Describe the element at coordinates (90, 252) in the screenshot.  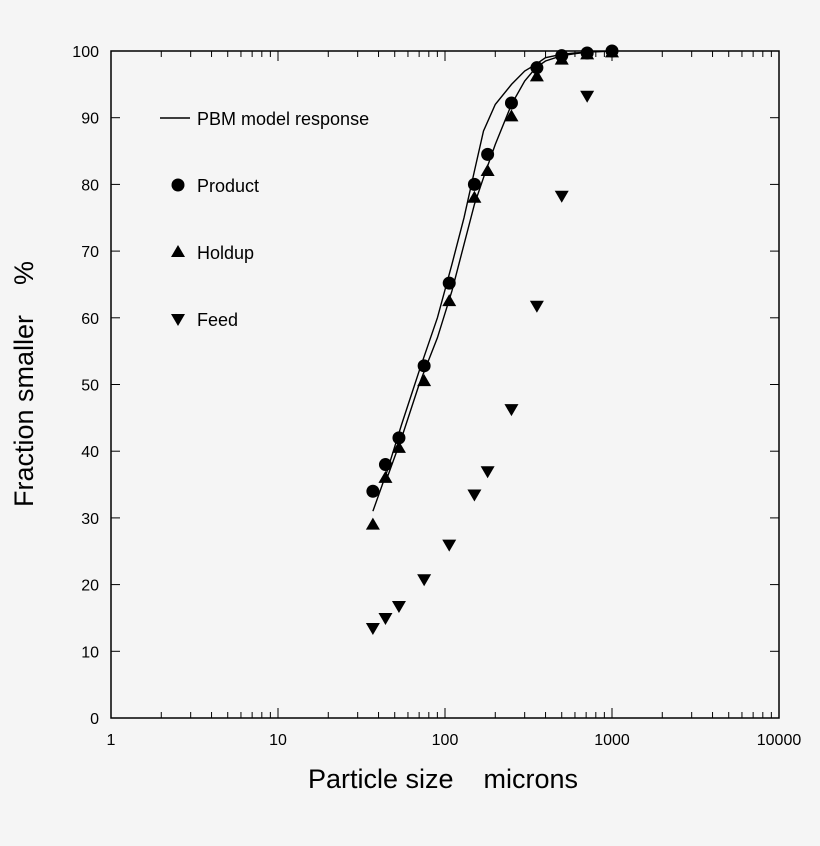
I see `y-tick-label: 70` at that location.